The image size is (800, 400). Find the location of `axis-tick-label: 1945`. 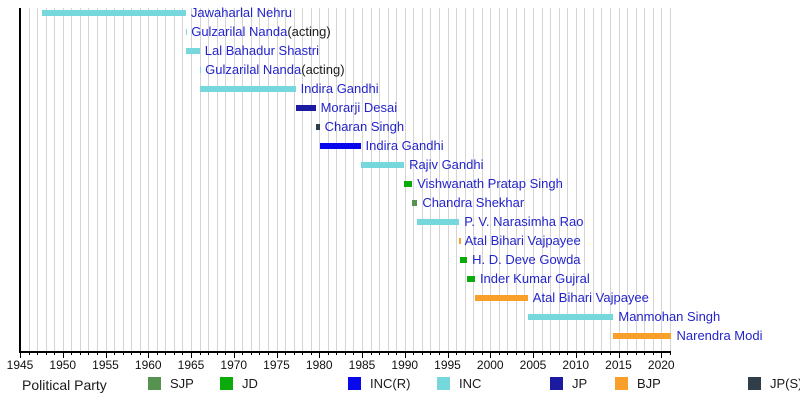

axis-tick-label: 1945 is located at coordinates (20, 365).